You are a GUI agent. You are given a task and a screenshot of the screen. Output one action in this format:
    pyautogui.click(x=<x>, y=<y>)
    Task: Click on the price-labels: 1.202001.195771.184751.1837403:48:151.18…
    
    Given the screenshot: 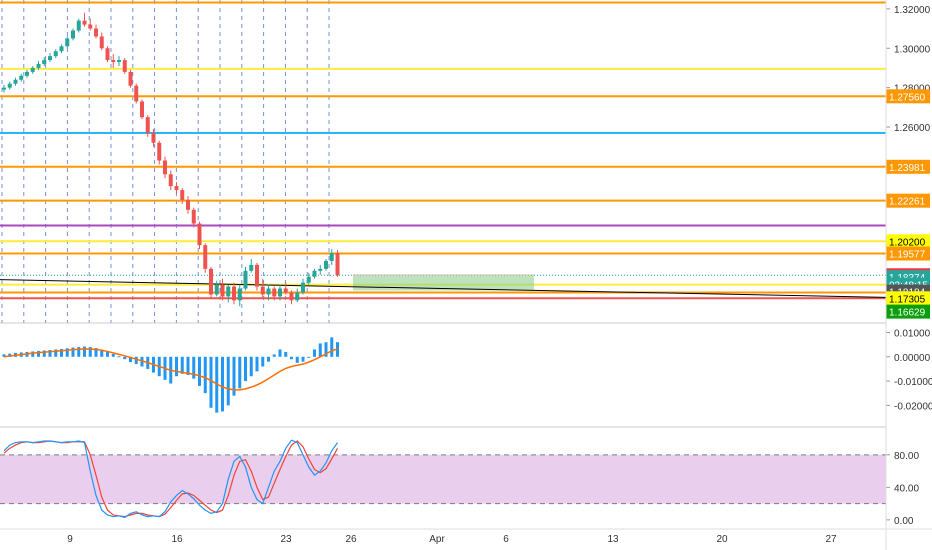 What is the action you would take?
    pyautogui.click(x=908, y=204)
    